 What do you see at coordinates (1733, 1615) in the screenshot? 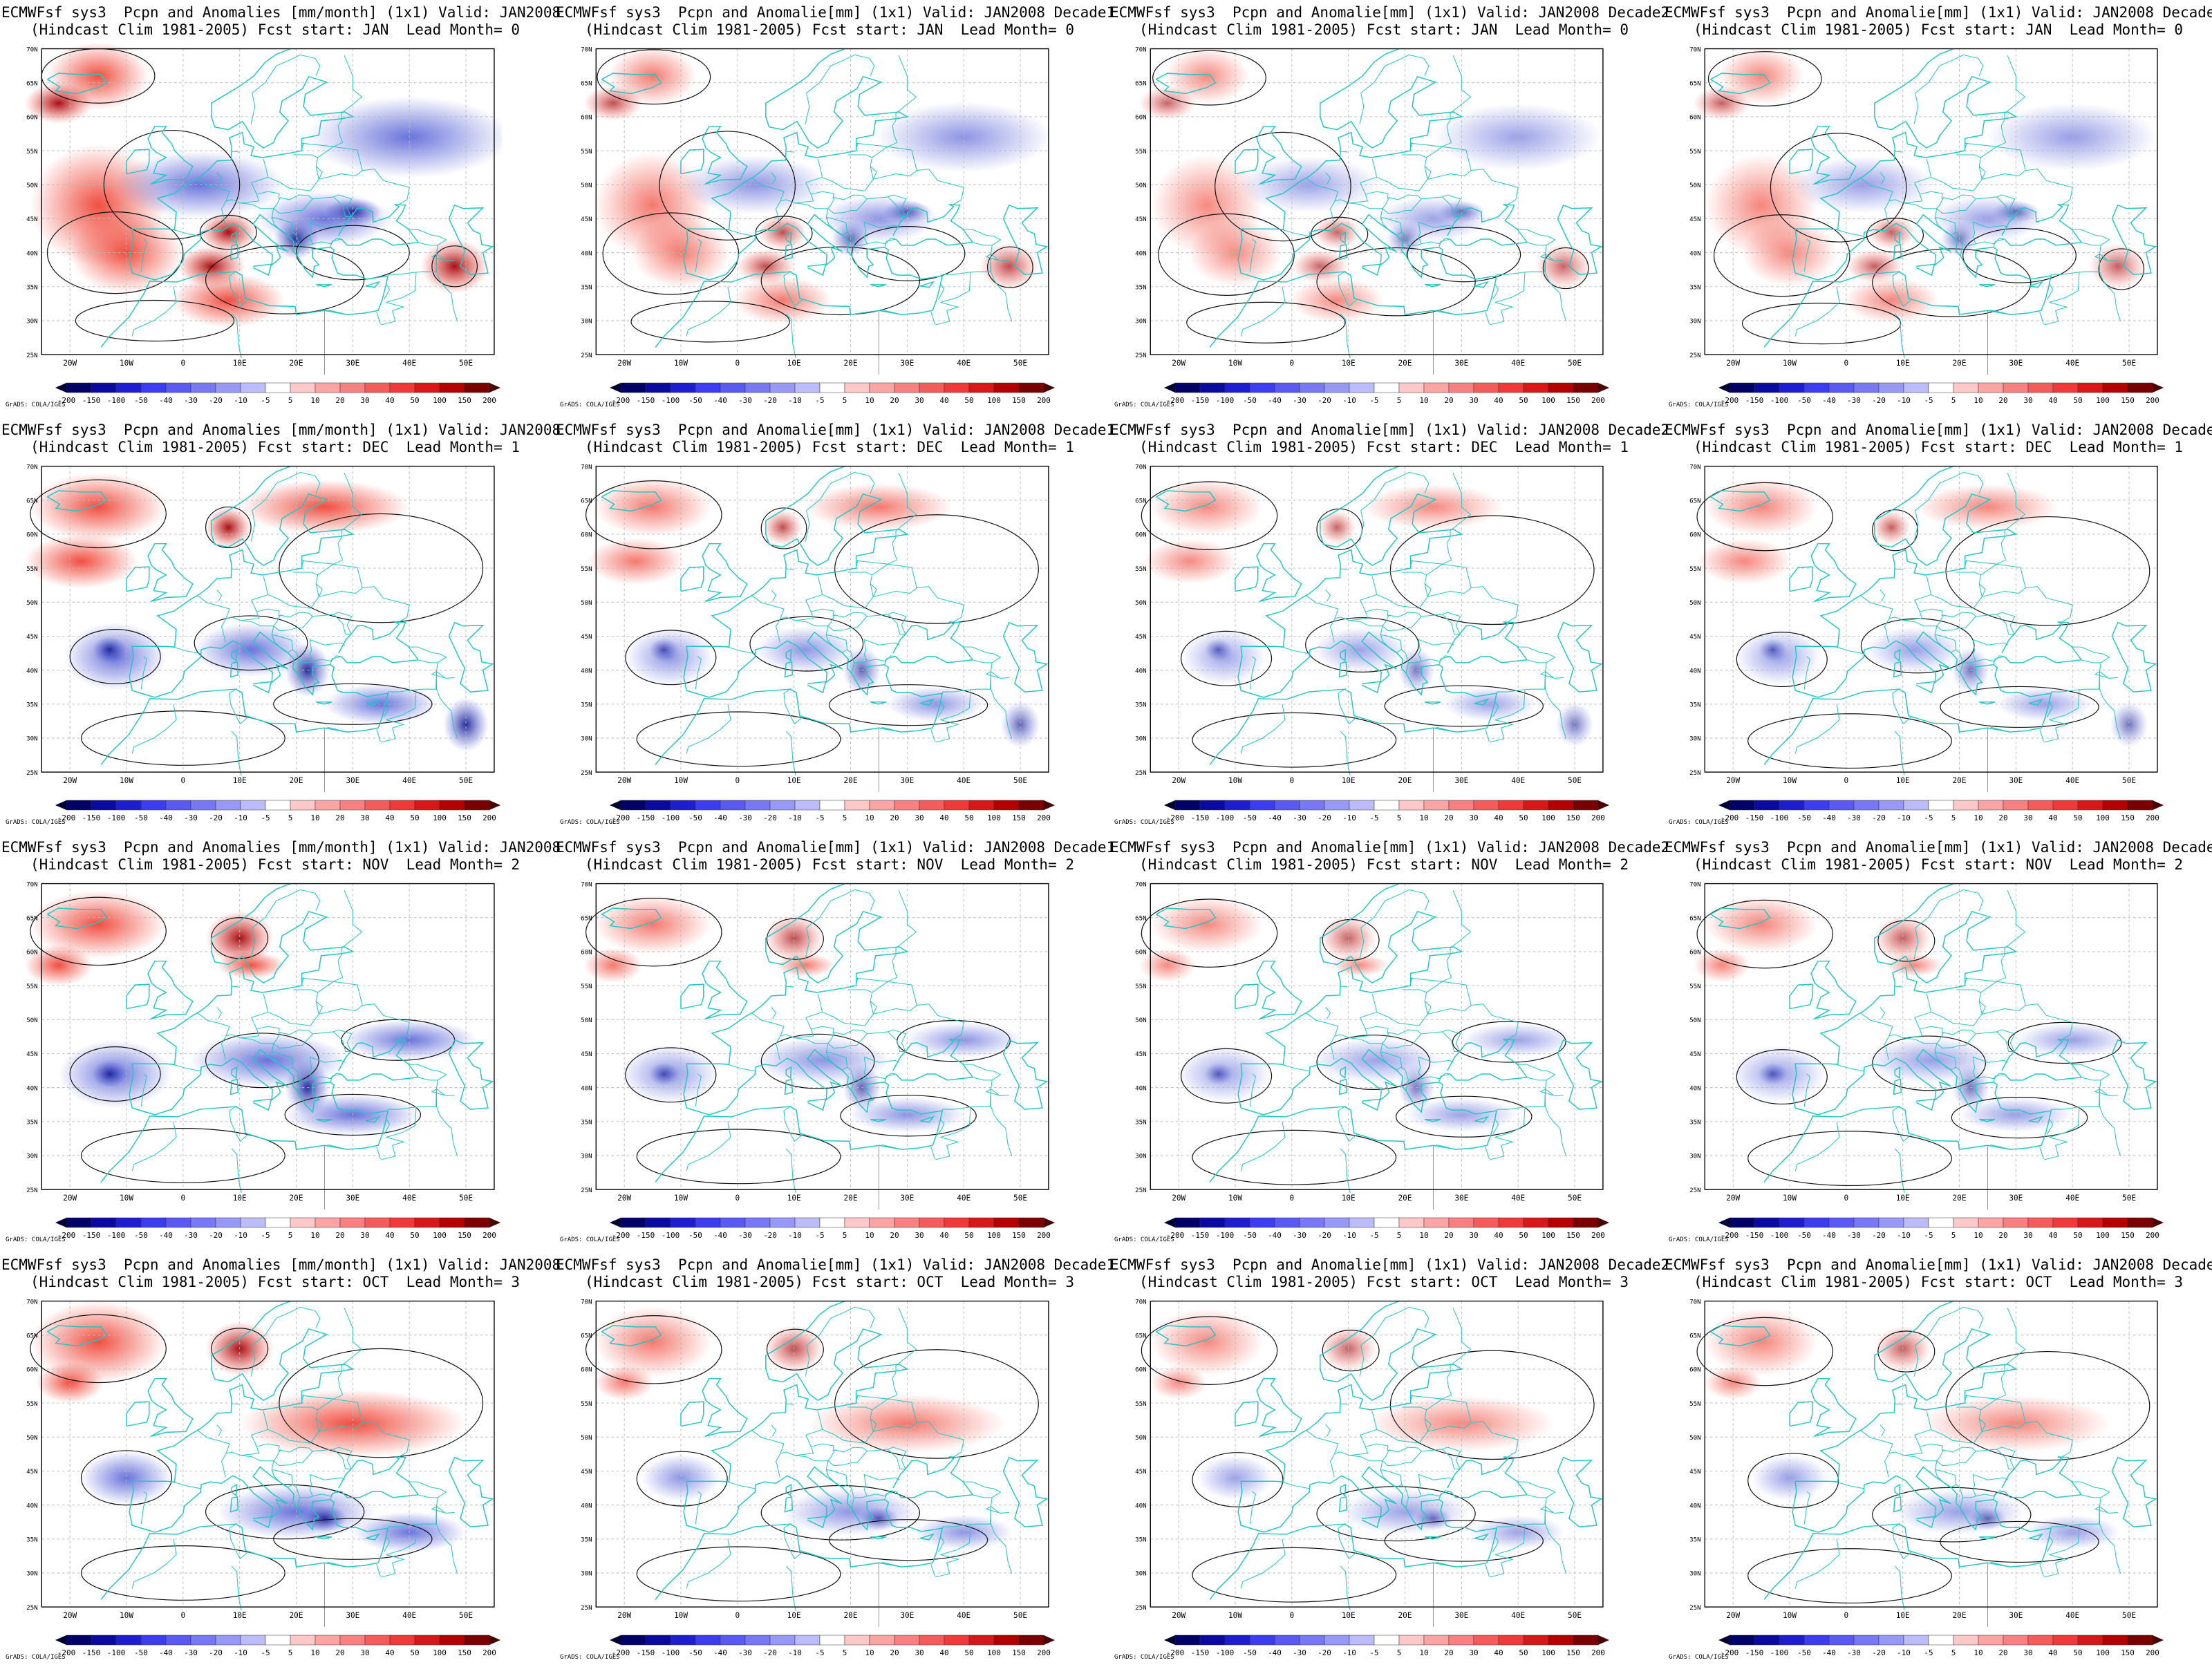
I see `lon-tick-label: 20W` at bounding box center [1733, 1615].